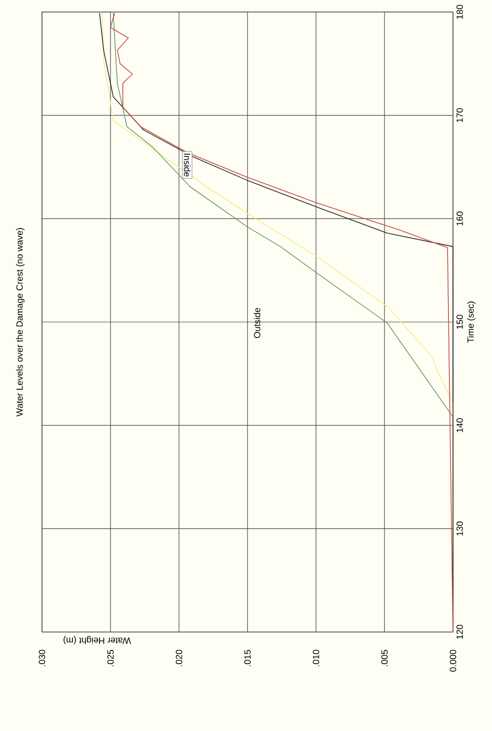 This screenshot has height=731, width=492. I want to click on y-tick-label: 140, so click(459, 425).